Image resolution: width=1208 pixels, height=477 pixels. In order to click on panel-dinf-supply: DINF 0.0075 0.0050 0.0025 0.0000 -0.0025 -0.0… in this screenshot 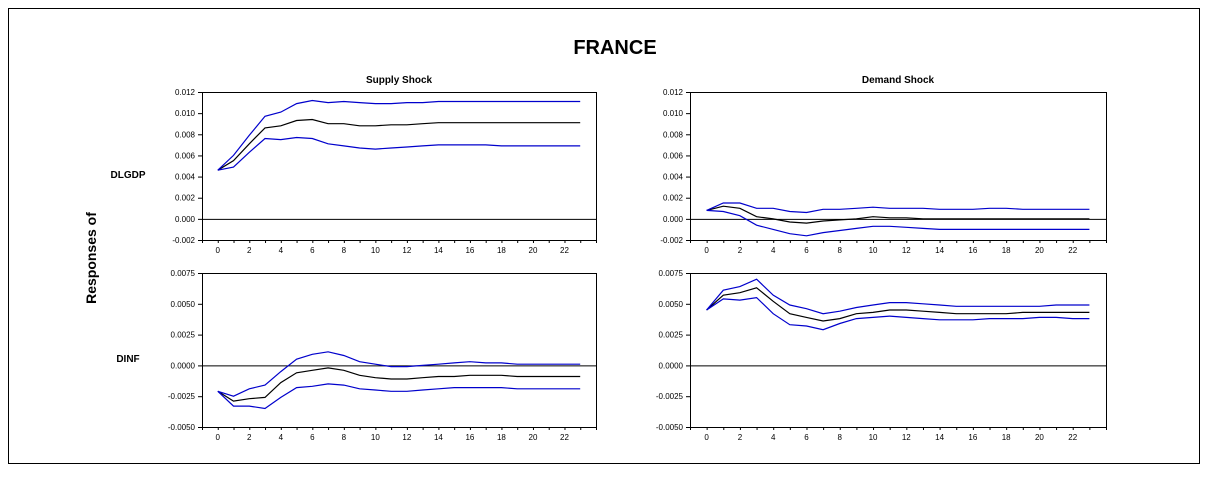, I will do `click(356, 355)`.